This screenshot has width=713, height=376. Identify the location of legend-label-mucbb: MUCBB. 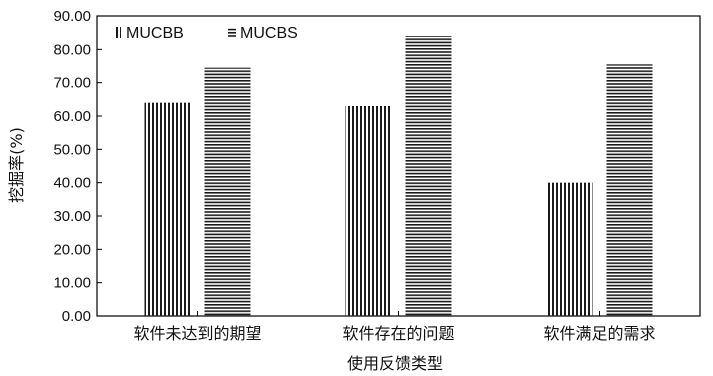
(155, 33).